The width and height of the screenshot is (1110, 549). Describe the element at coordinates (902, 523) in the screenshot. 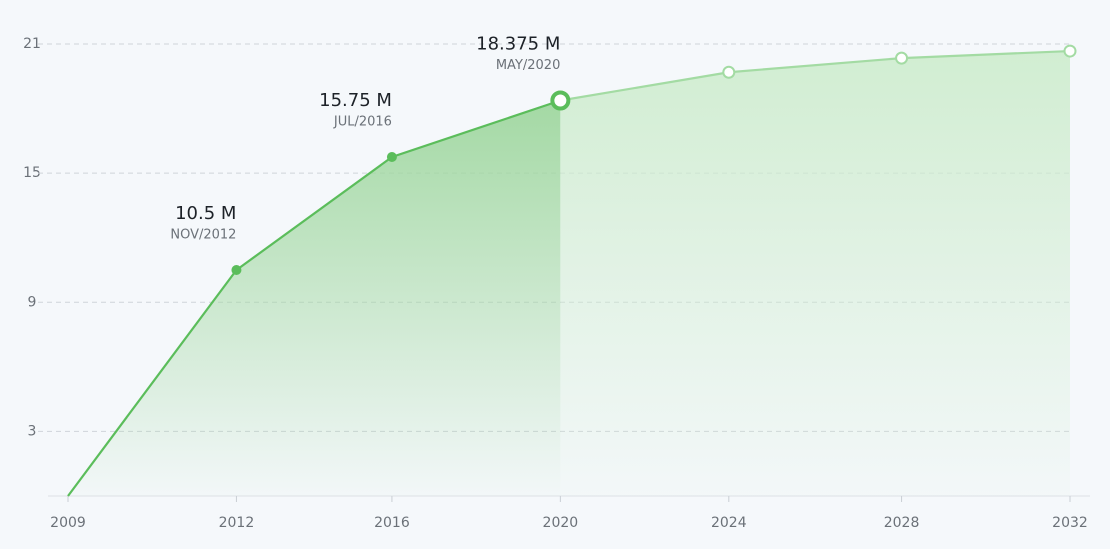

I see `x-tick-label: 2028` at that location.